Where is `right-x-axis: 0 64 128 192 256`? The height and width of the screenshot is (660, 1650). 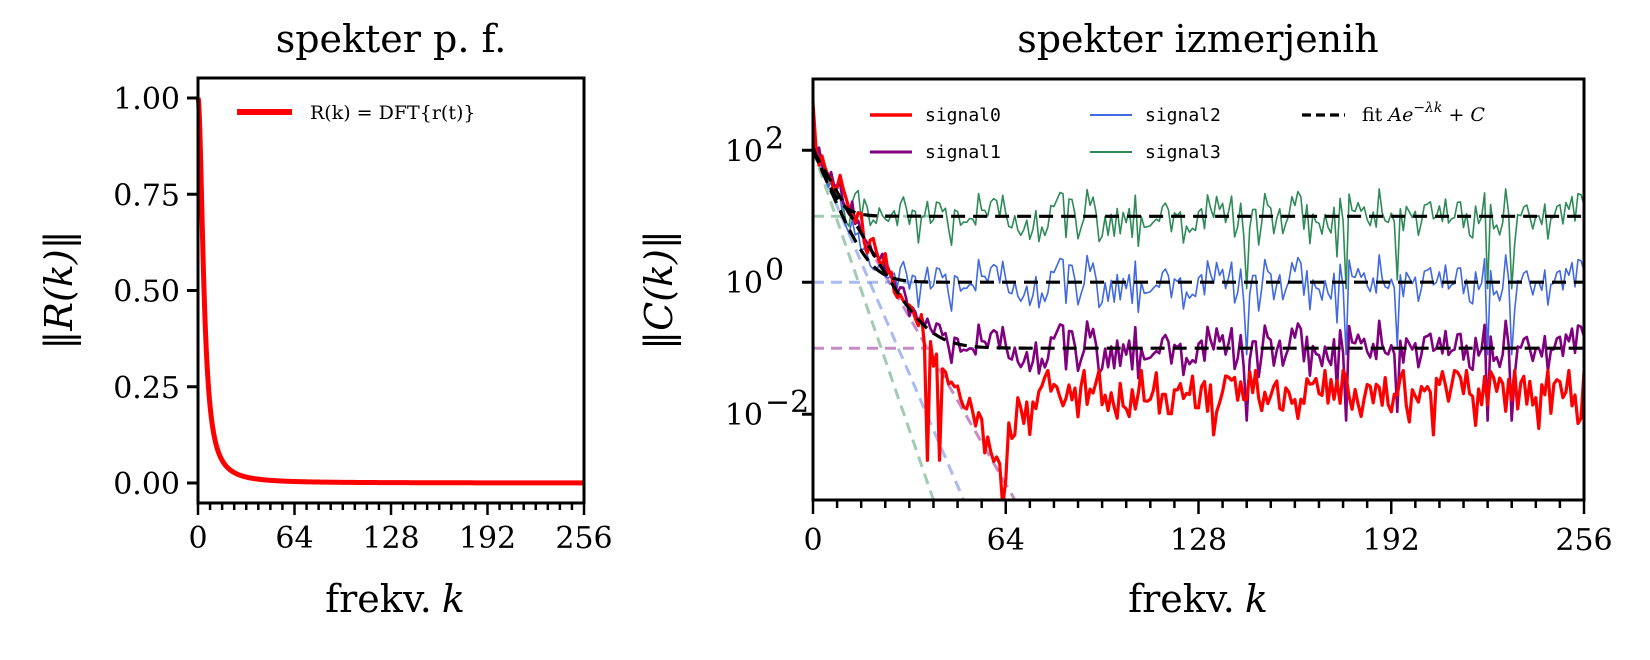 right-x-axis: 0 64 128 192 256 is located at coordinates (1208, 529).